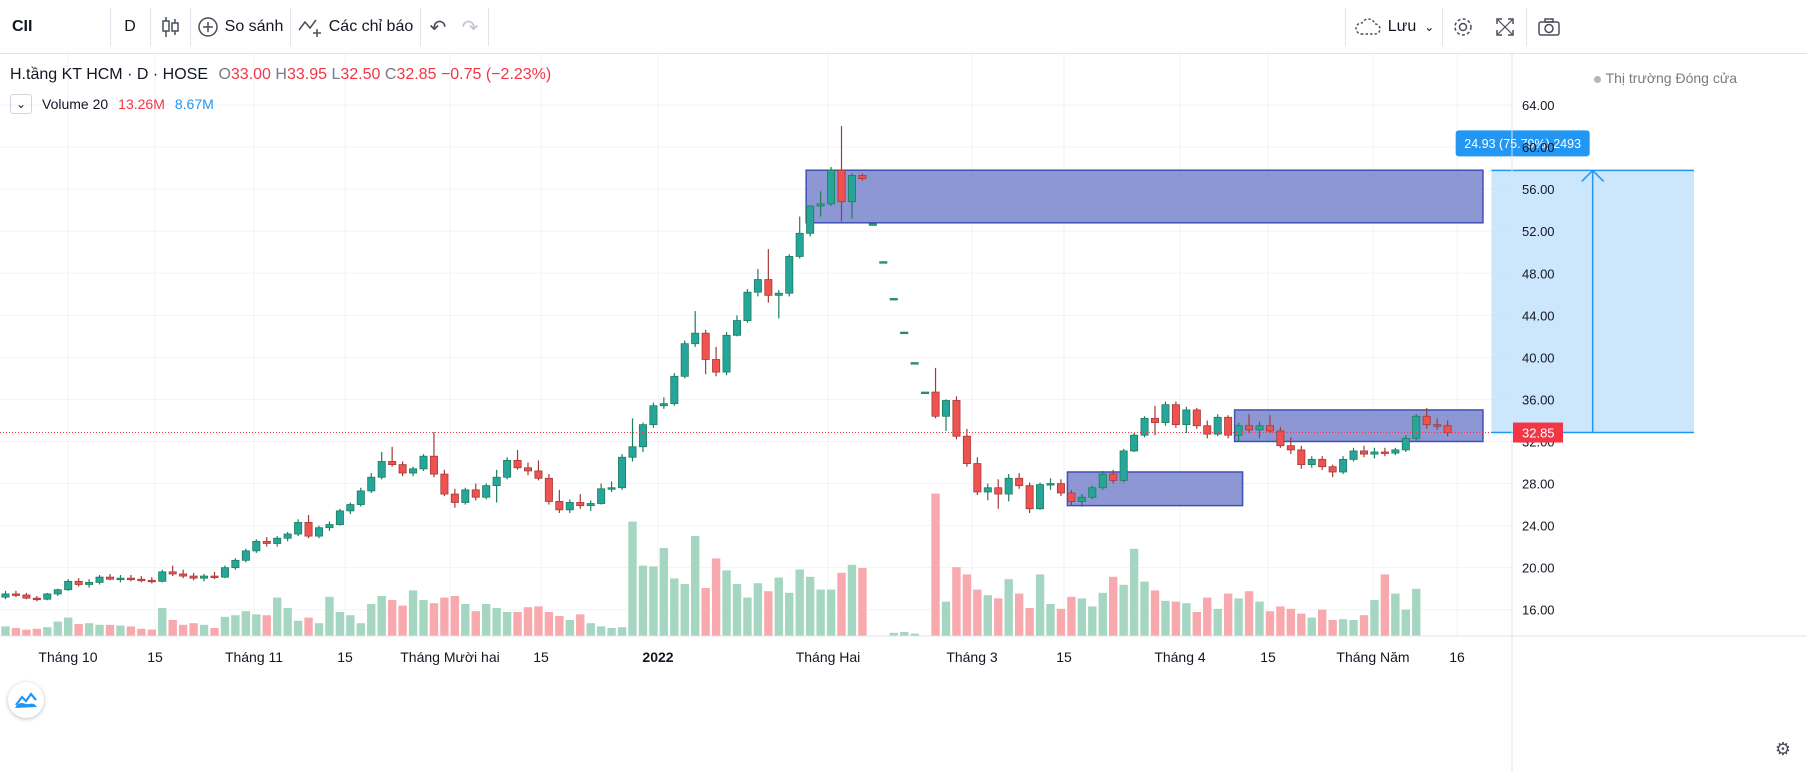 The width and height of the screenshot is (1807, 772). What do you see at coordinates (1394, 27) in the screenshot?
I see `save-button: Lưu ⌄` at bounding box center [1394, 27].